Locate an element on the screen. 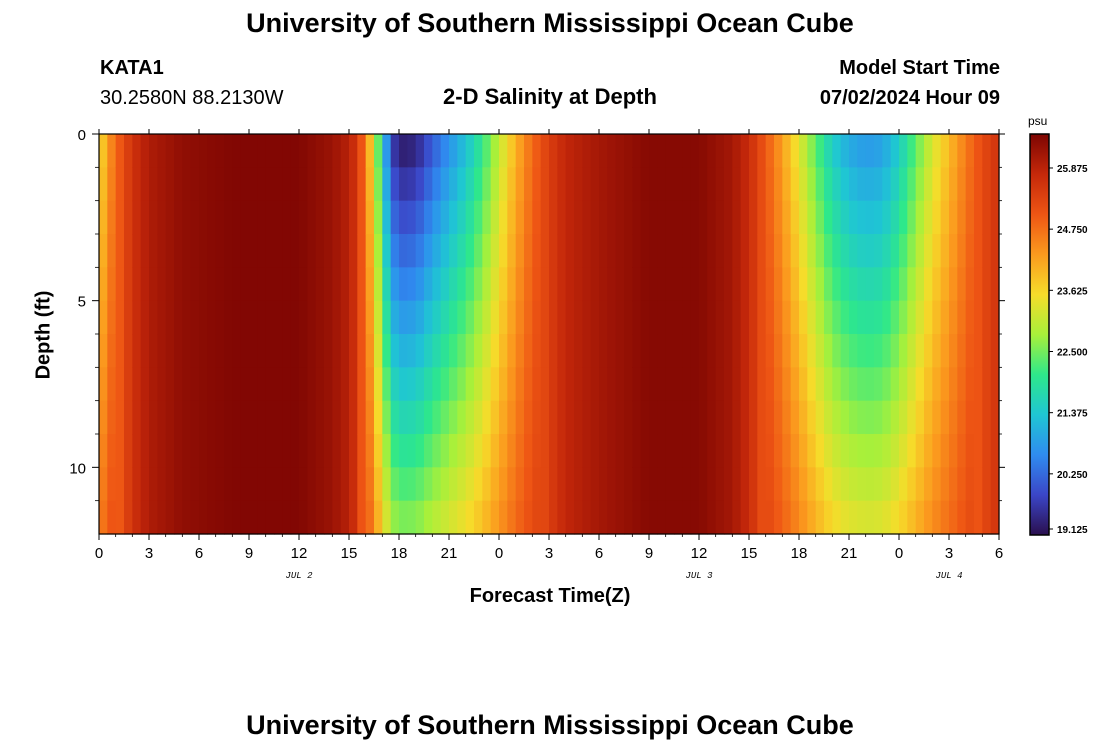 This screenshot has width=1100, height=750. colorbar-tick-label: 24.750 is located at coordinates (1072, 230).